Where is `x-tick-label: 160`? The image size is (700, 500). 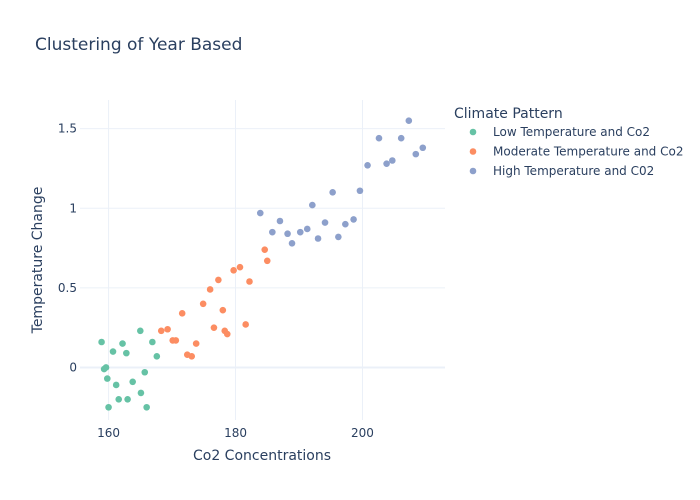
x-tick-label: 160 is located at coordinates (108, 433).